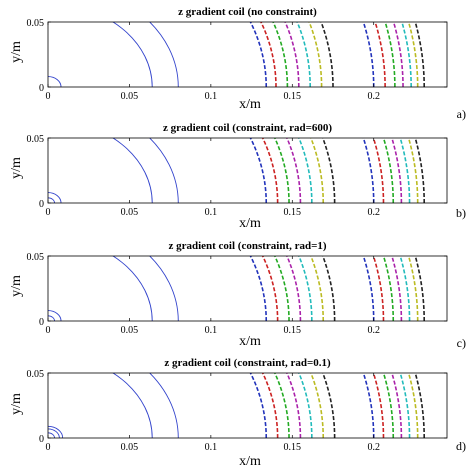 This screenshot has height=474, width=474. I want to click on panel-title: z gradient coil (constraint, rad=0.1), so click(247, 363).